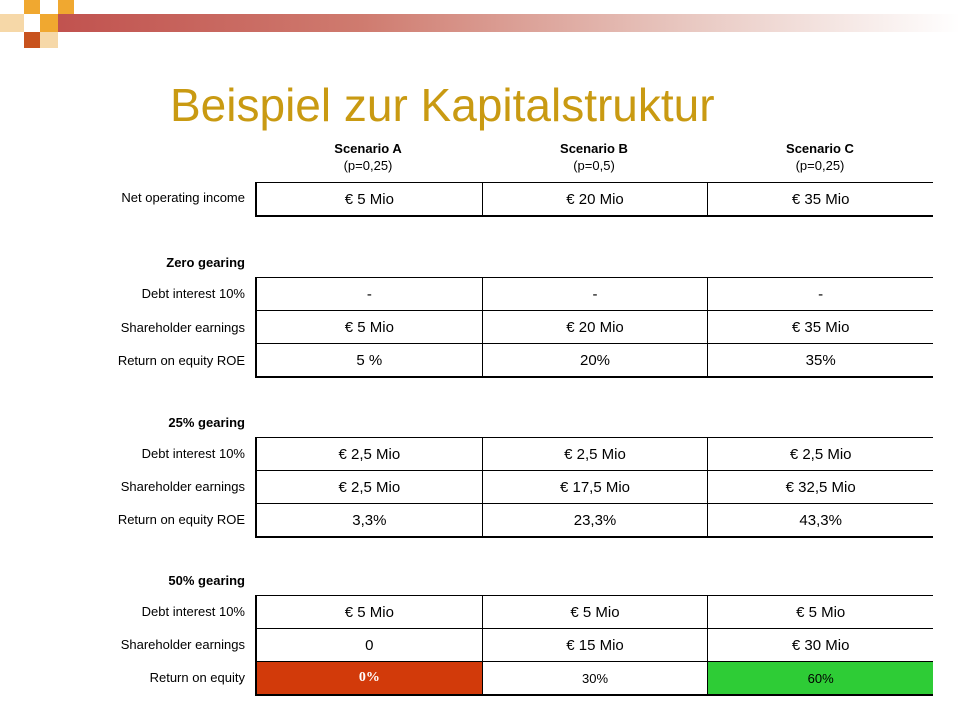 The width and height of the screenshot is (960, 720). What do you see at coordinates (594, 165) in the screenshot?
I see `column-probability: (p=0,5)` at bounding box center [594, 165].